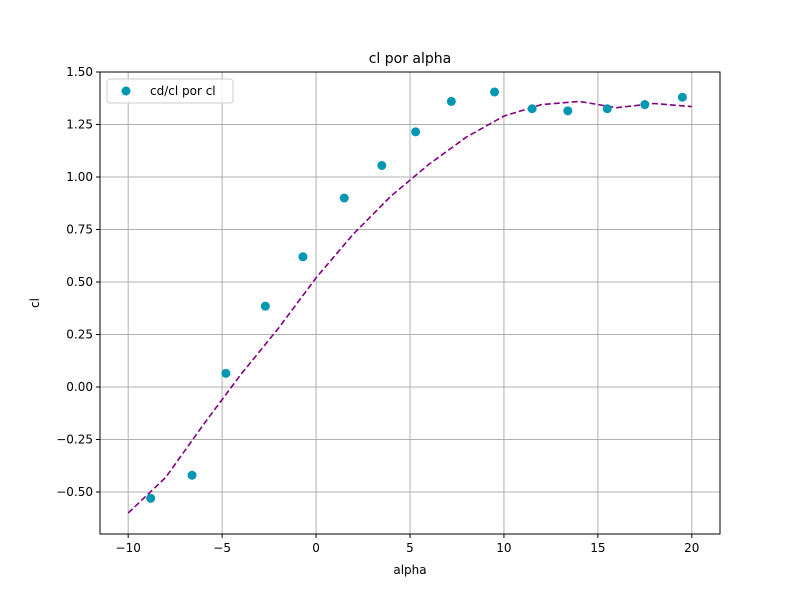 Image resolution: width=800 pixels, height=600 pixels. What do you see at coordinates (128, 548) in the screenshot?
I see `x-tick-label: −10` at bounding box center [128, 548].